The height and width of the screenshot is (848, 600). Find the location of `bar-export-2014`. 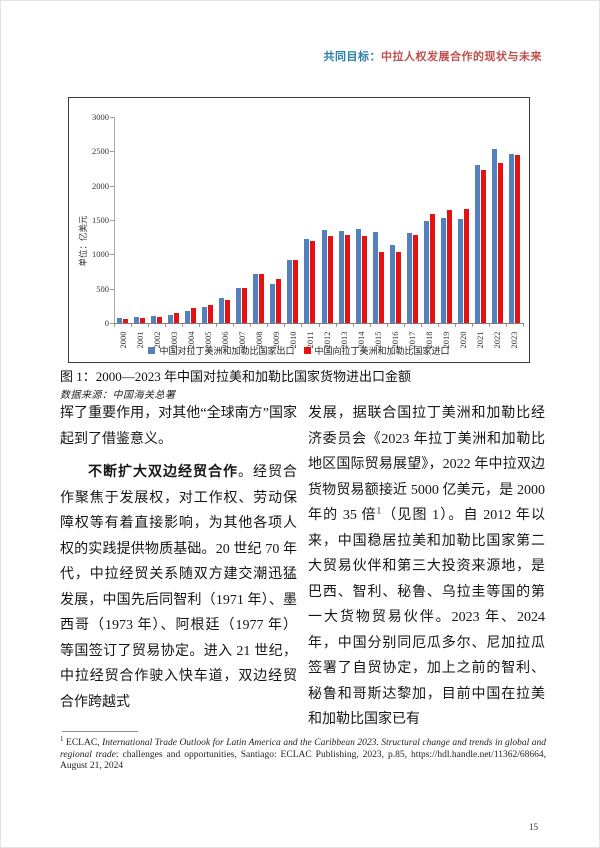

bar-export-2014 is located at coordinates (358, 276).